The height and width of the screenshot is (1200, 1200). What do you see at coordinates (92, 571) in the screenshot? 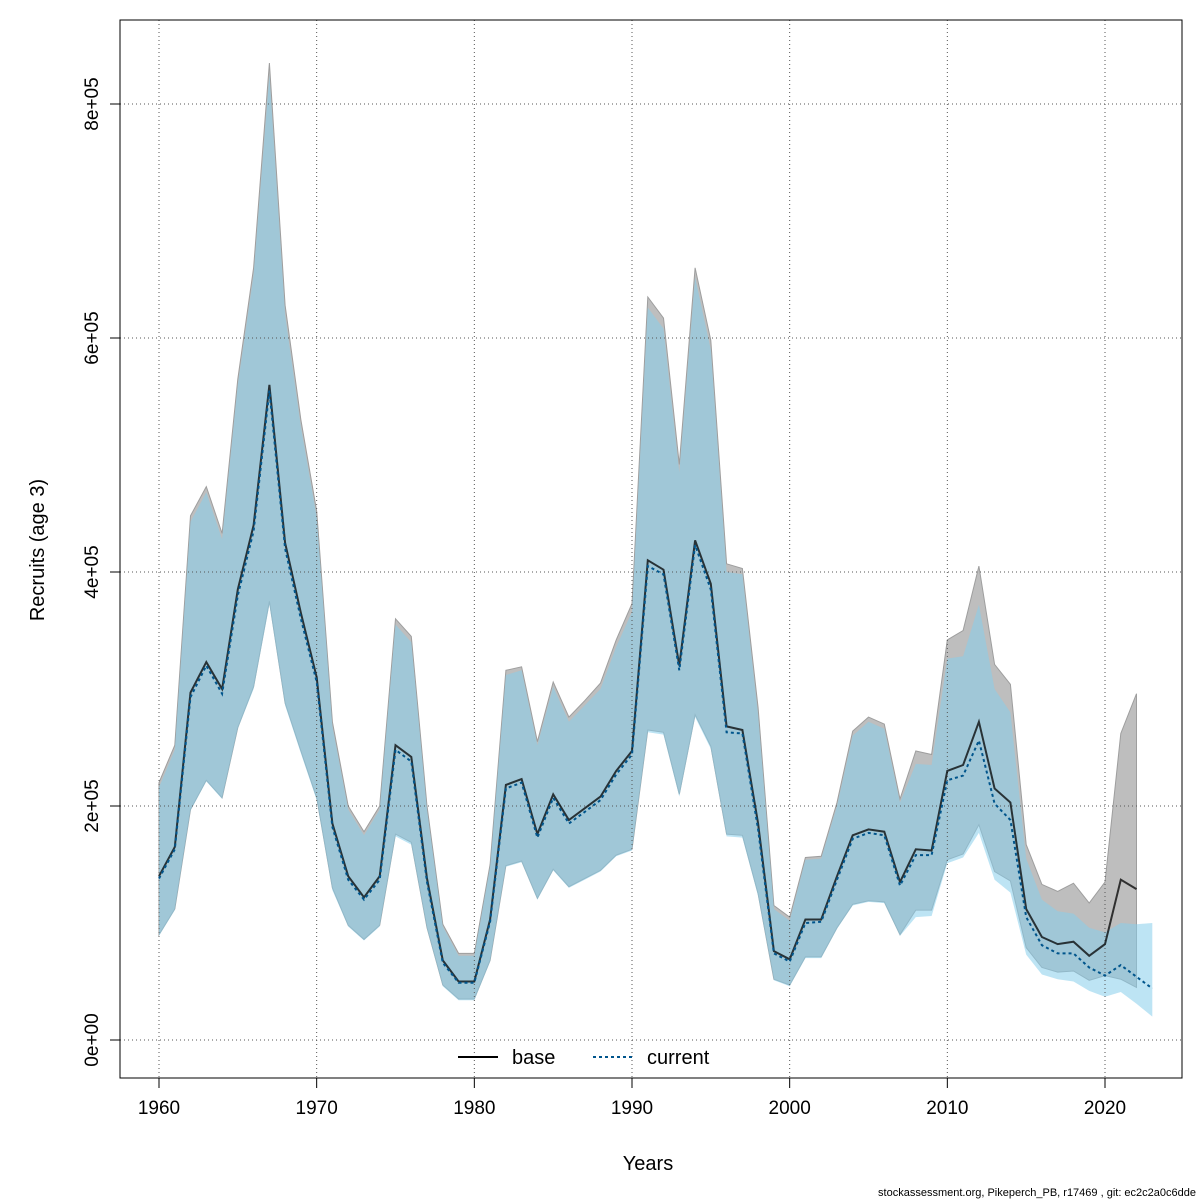
I see `y-tick-label-400000: 4e+05` at bounding box center [92, 571].